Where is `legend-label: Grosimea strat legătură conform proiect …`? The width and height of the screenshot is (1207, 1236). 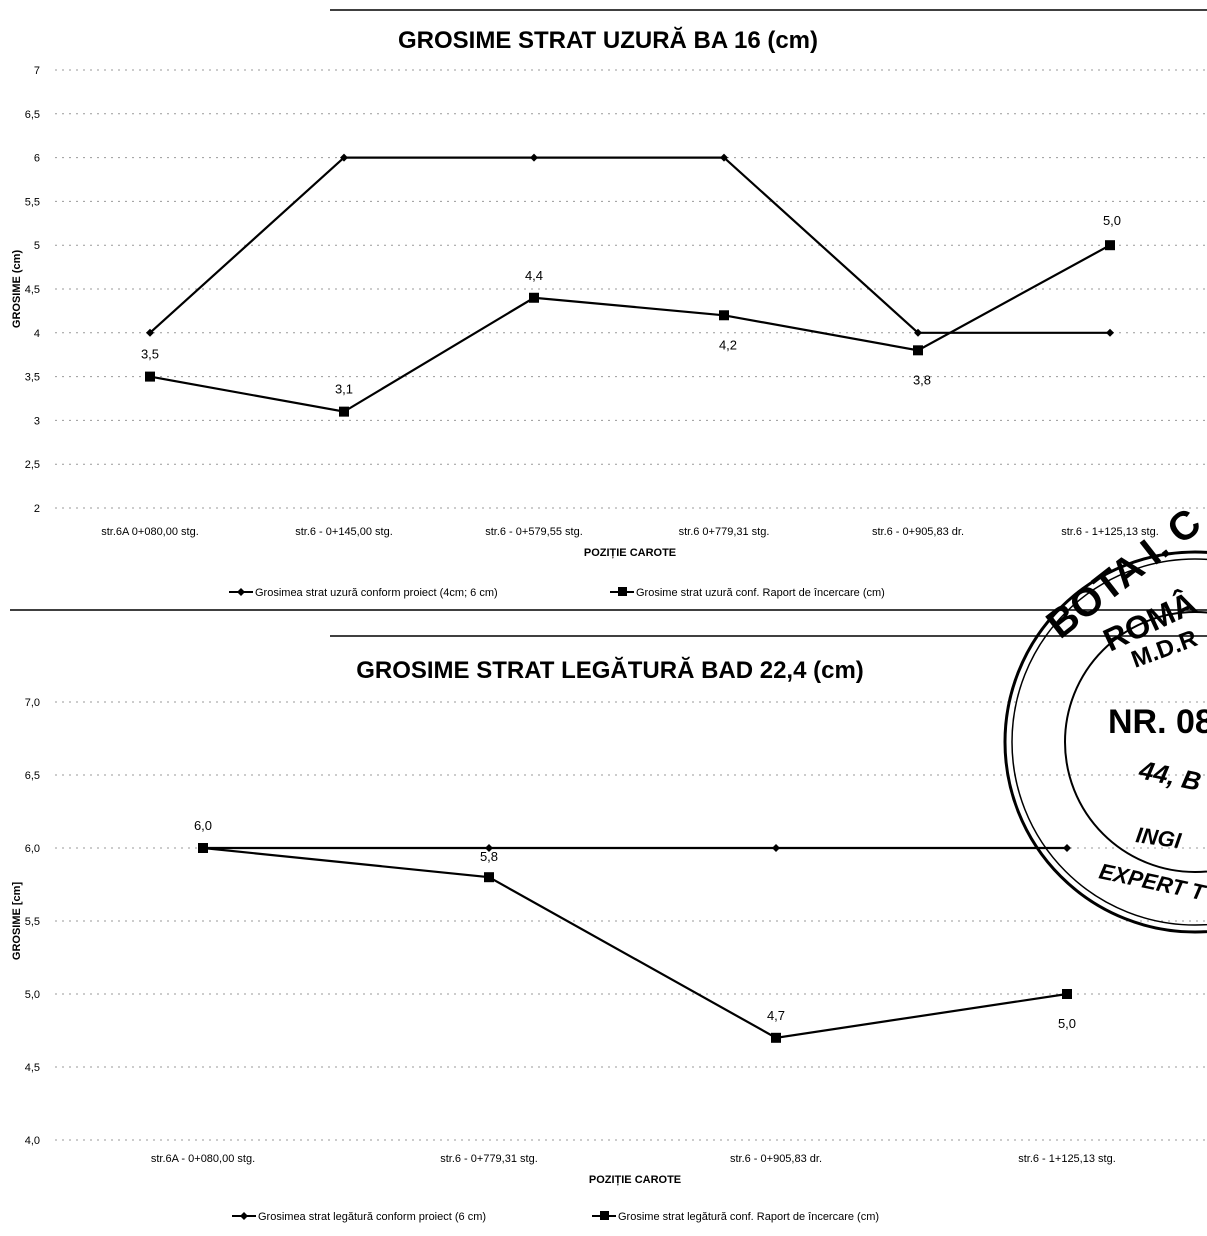
legend-label: Grosimea strat legătură conform proiect … is located at coordinates (372, 1217).